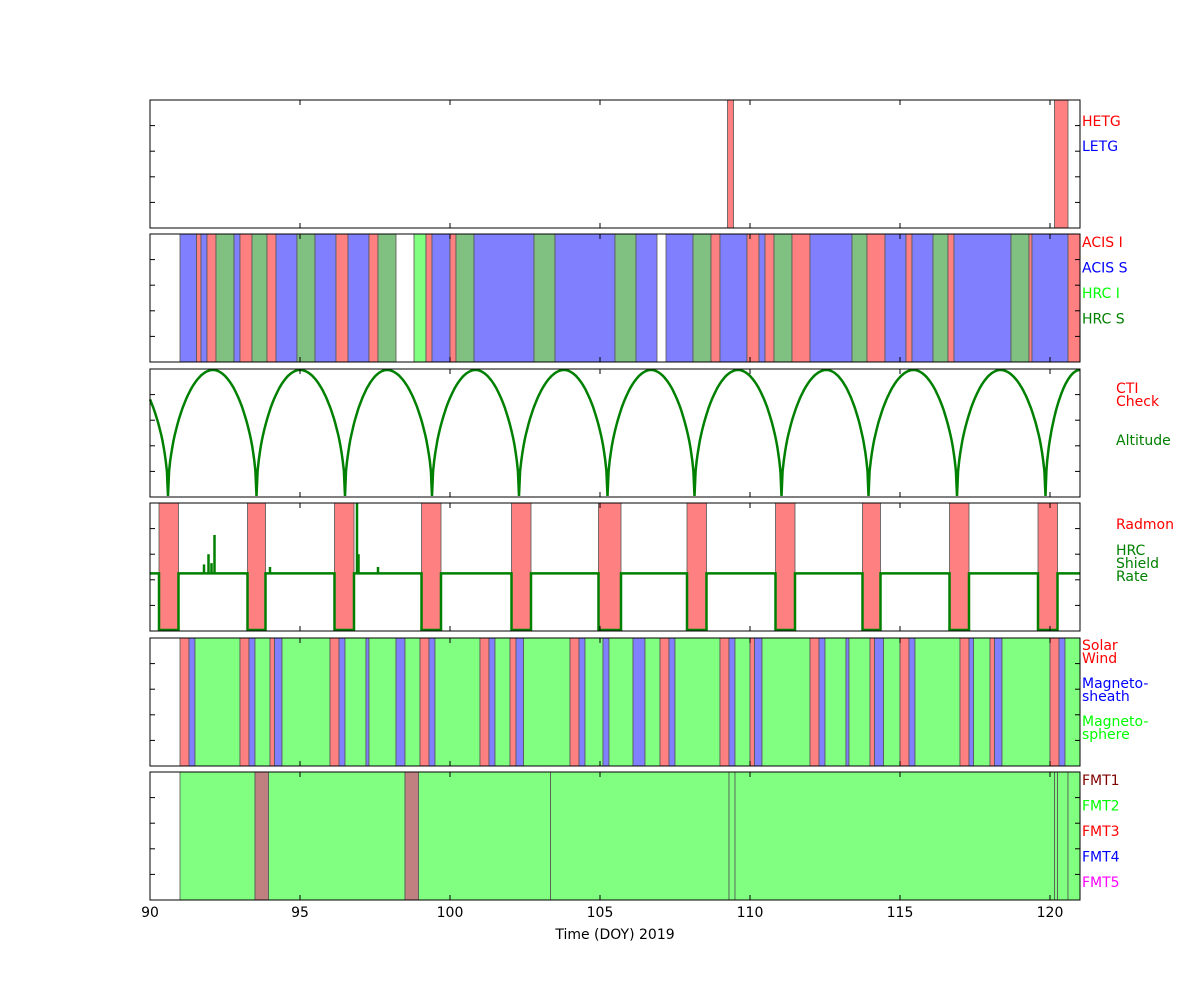 The height and width of the screenshot is (1000, 1200). What do you see at coordinates (1145, 525) in the screenshot?
I see `legend-radmon-0: Radmon` at bounding box center [1145, 525].